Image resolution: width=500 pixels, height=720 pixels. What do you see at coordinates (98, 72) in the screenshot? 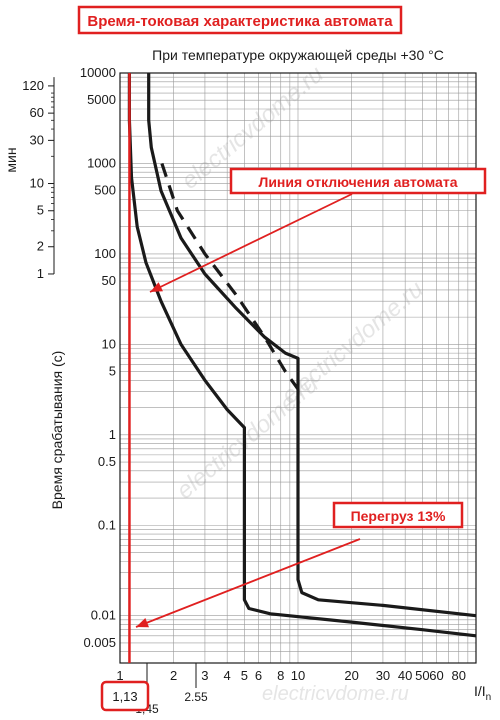
I see `y-tick-label: 10000` at bounding box center [98, 72].